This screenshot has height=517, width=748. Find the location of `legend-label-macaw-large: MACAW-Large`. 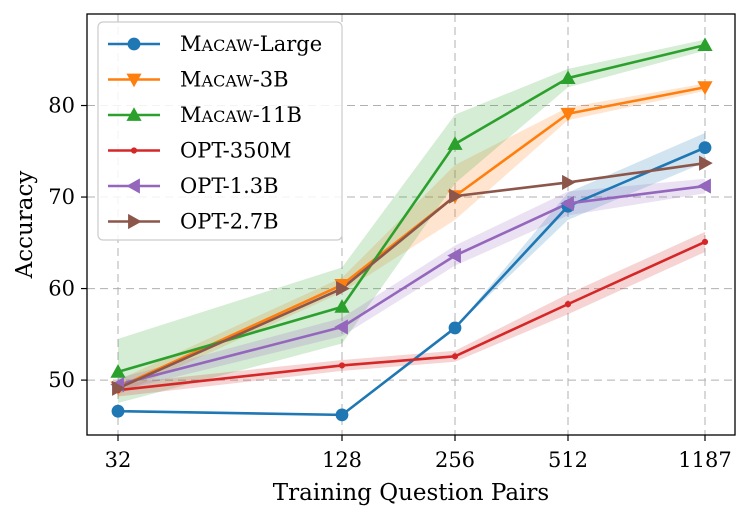

legend-label-macaw-large: MACAW-Large is located at coordinates (251, 44).